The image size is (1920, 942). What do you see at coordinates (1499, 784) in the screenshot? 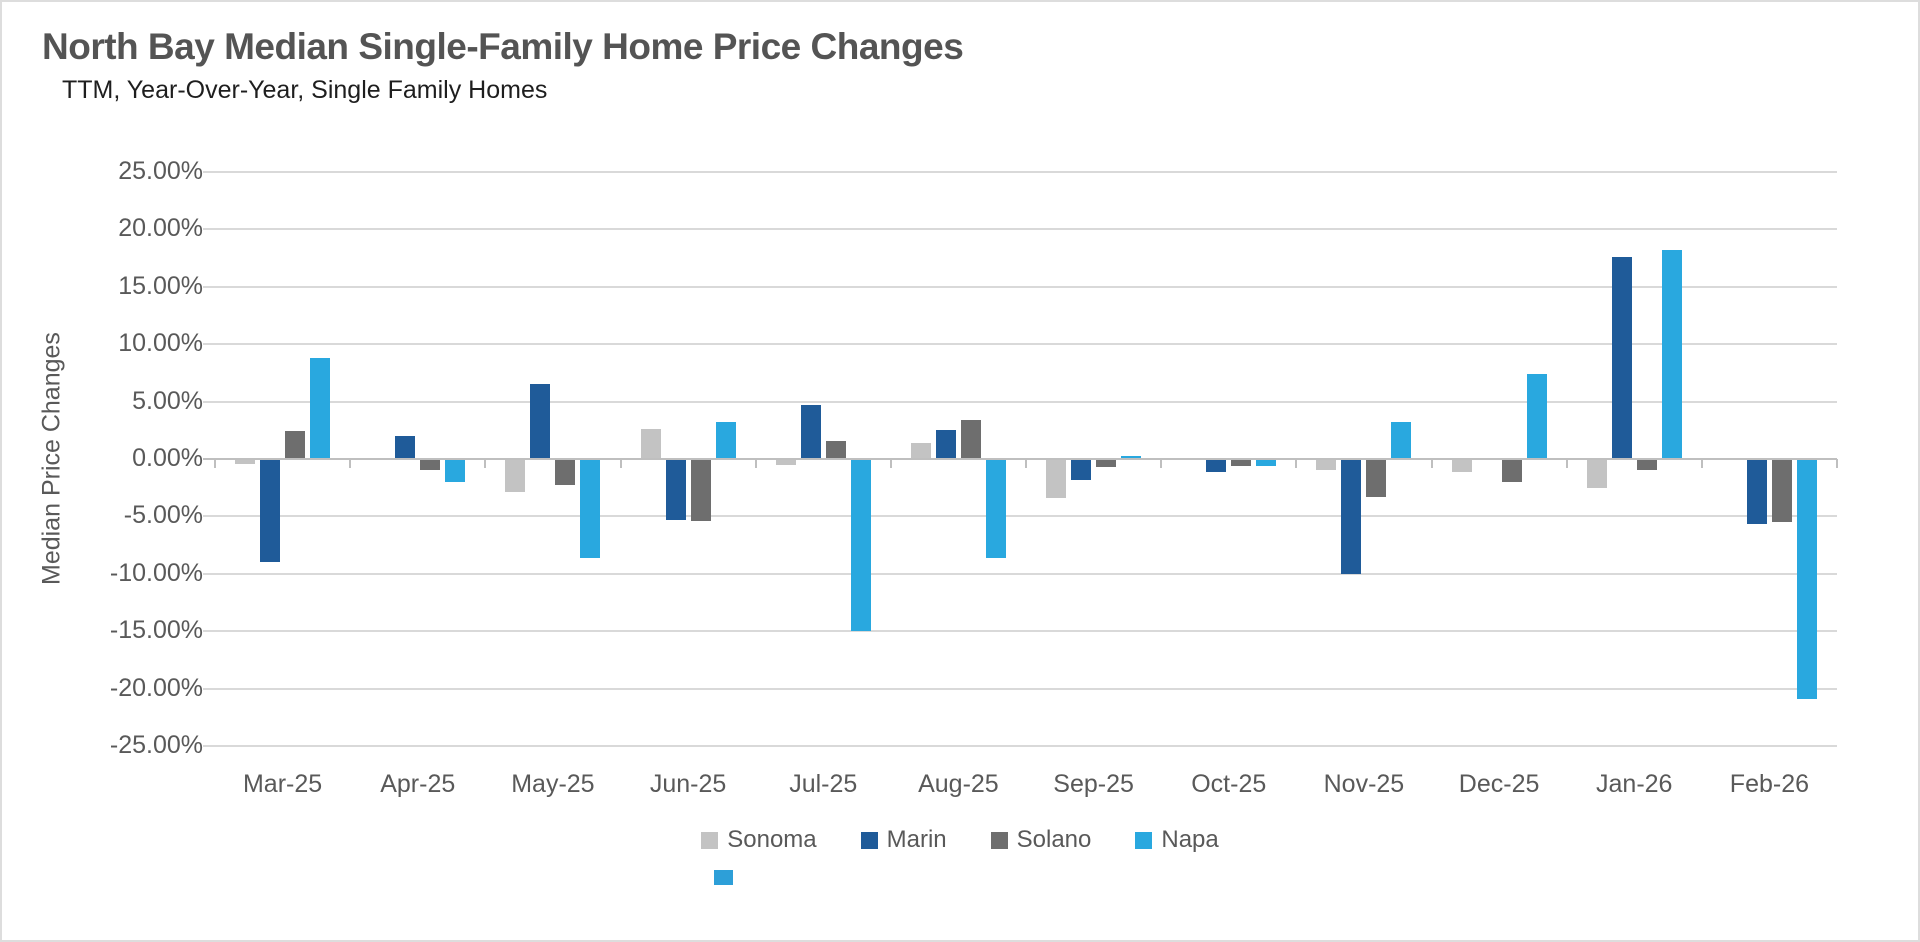
I see `x-tick-label-dec-25: Dec-25` at bounding box center [1499, 784].